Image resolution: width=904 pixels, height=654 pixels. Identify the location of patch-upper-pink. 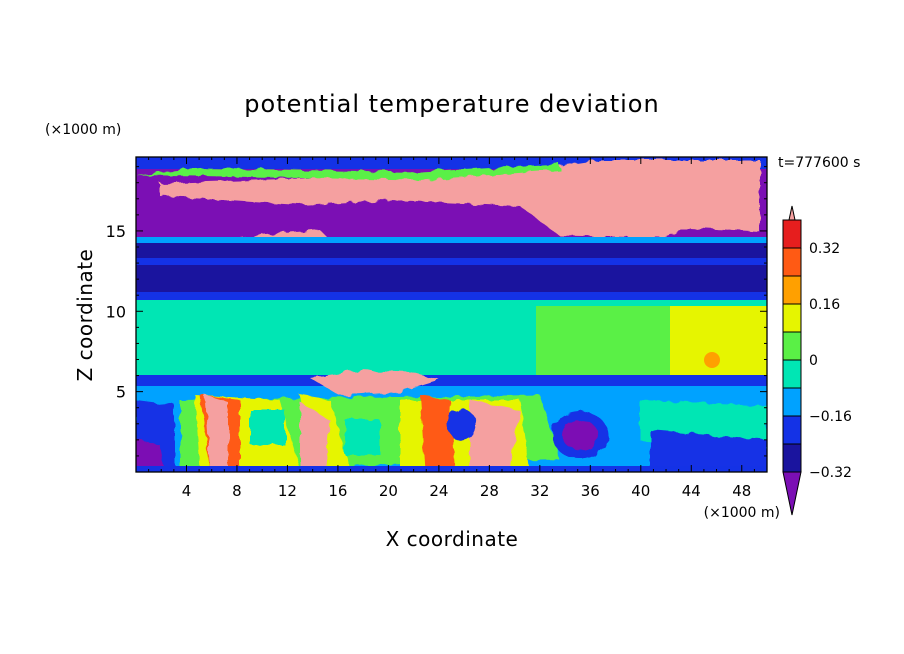
(460, 199).